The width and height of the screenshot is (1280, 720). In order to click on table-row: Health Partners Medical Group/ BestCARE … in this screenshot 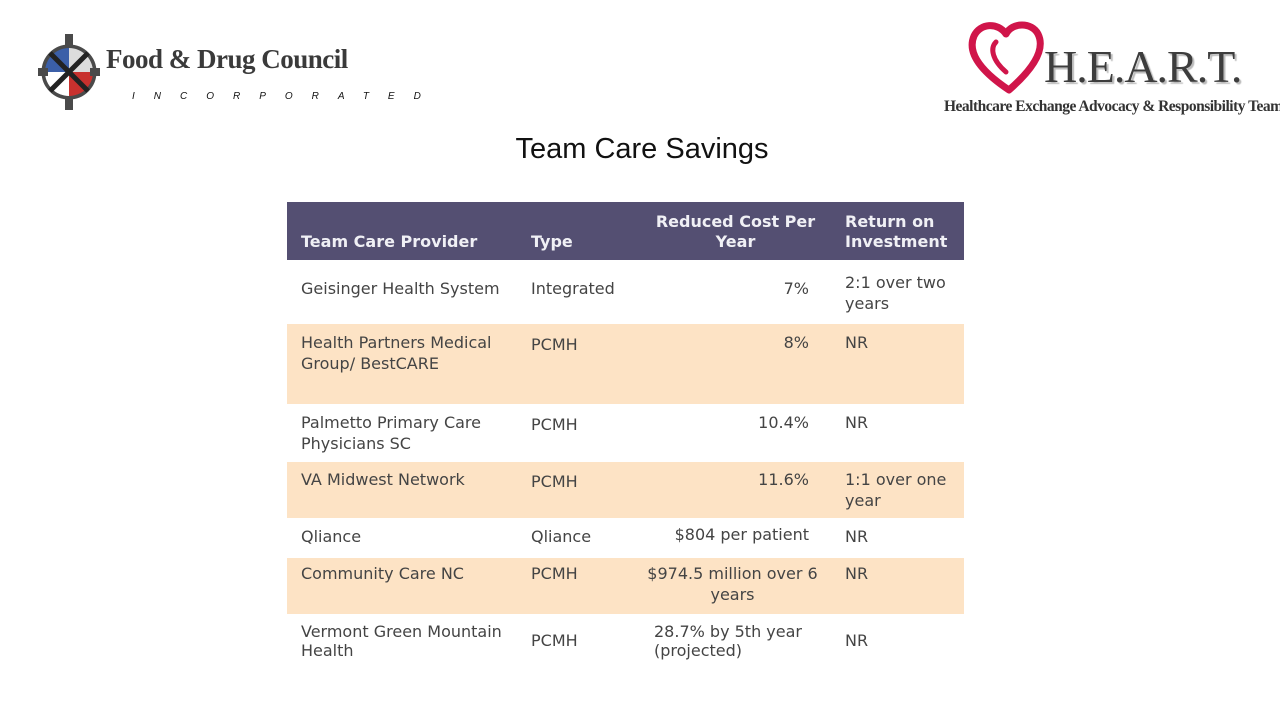, I will do `click(625, 364)`.